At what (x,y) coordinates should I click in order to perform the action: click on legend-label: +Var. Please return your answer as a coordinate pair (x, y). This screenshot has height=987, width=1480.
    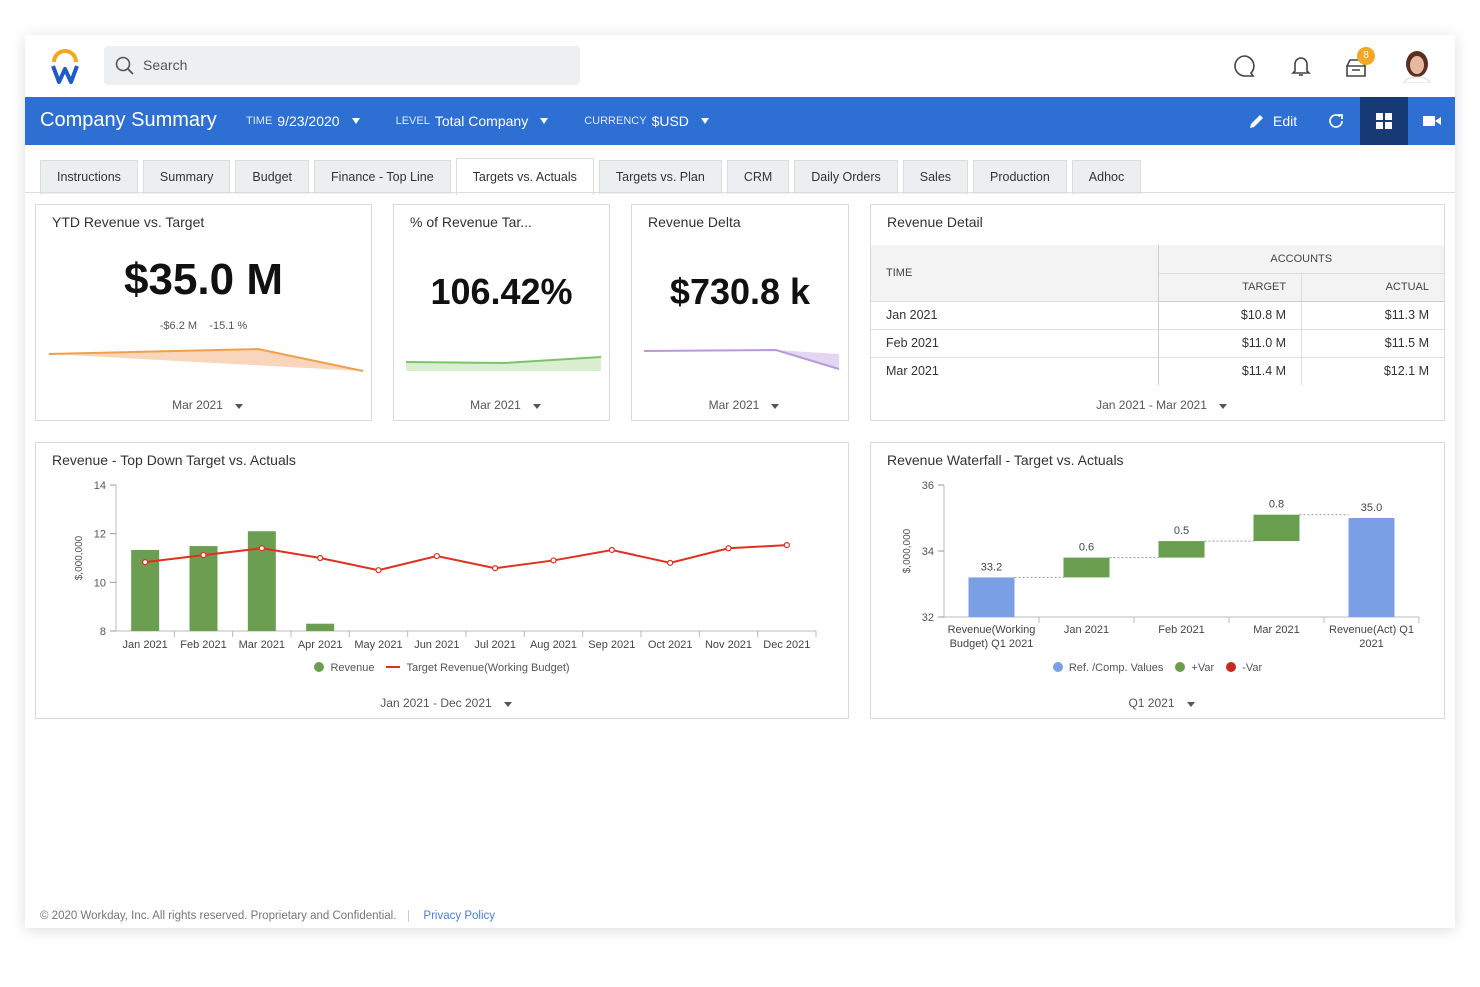
    Looking at the image, I should click on (1202, 668).